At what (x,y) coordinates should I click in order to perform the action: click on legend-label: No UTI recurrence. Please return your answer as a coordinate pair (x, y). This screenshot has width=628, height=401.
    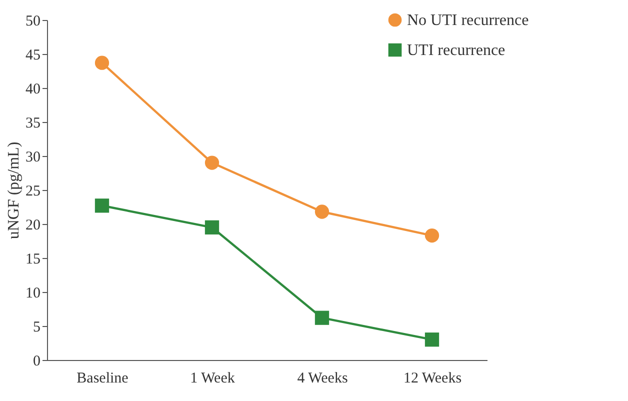
    Looking at the image, I should click on (468, 20).